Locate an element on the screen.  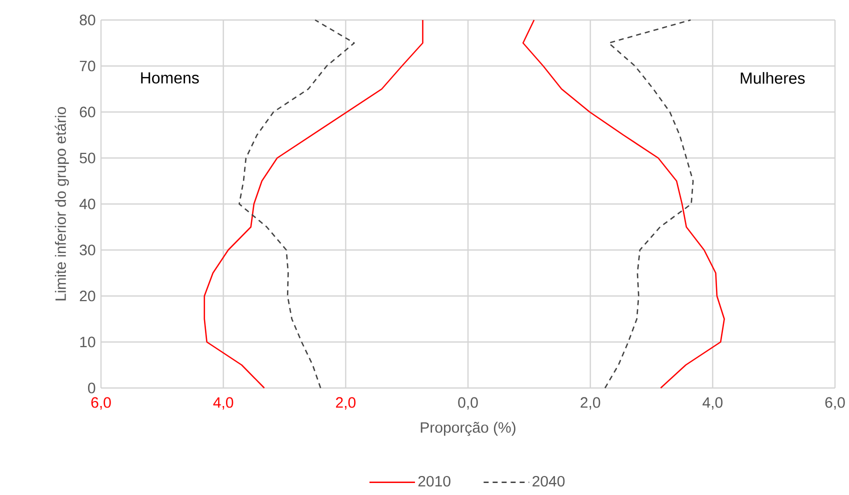
y-axis-title: Limite inferior do grupo etário is located at coordinates (61, 203).